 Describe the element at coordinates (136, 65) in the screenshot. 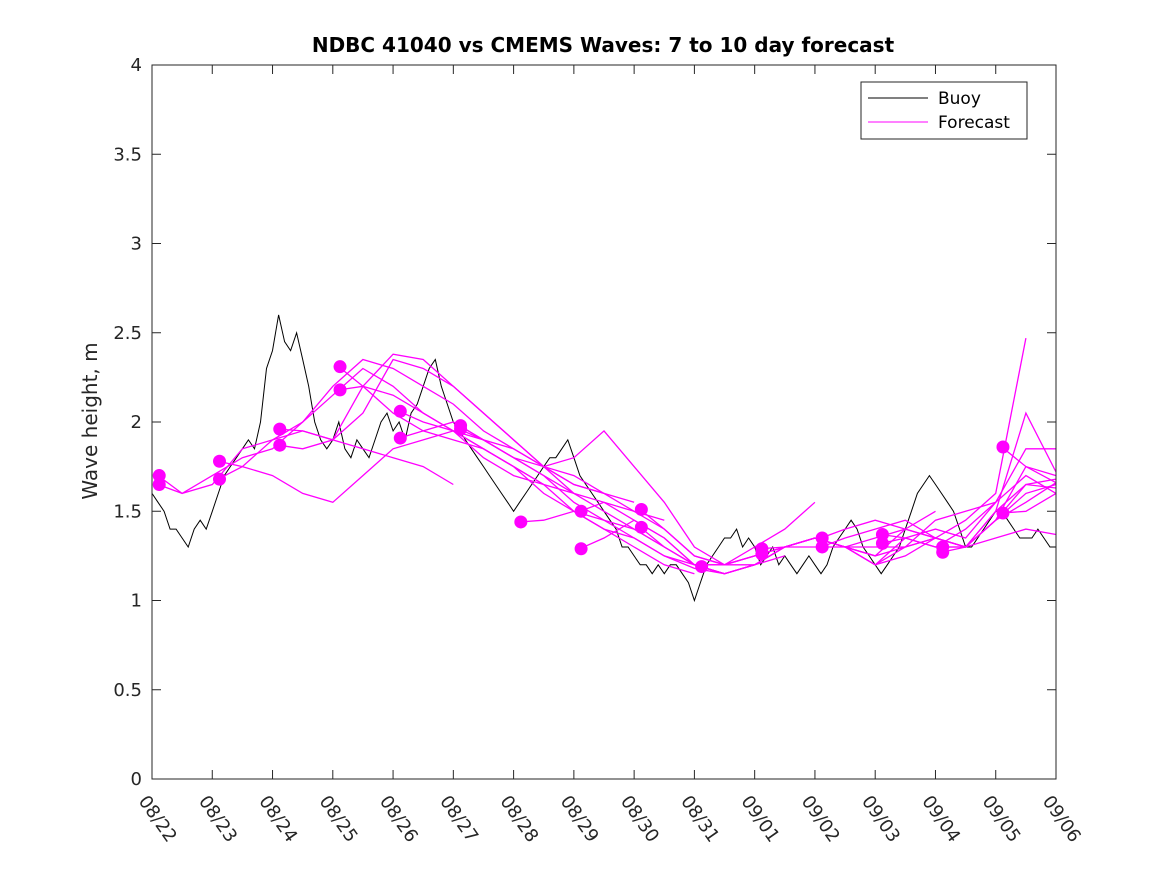

I see `y-tick-label: 4` at that location.